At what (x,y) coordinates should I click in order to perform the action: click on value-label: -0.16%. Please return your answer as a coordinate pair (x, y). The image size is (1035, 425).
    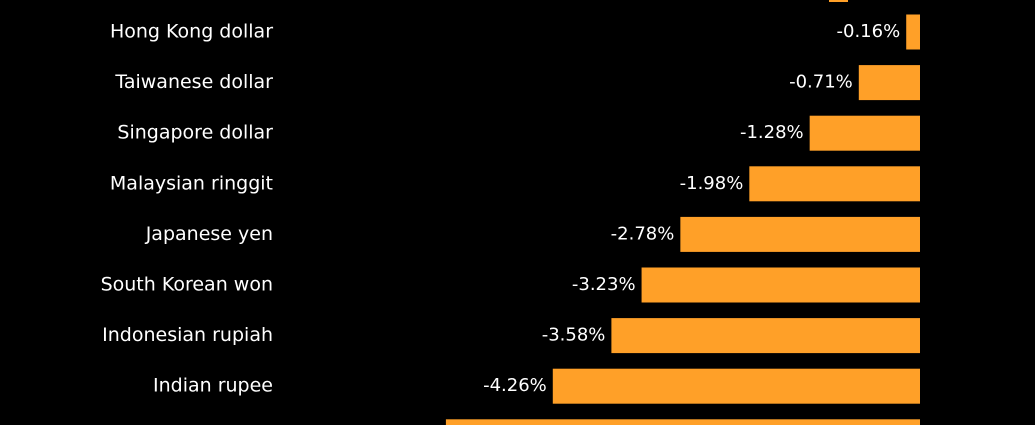
    Looking at the image, I should click on (869, 31).